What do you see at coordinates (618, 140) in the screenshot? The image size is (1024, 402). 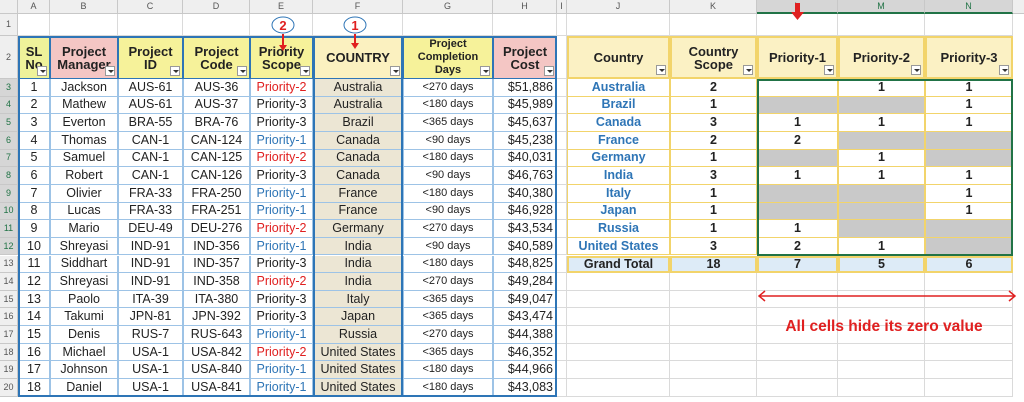 I see `pivot-cell: France` at bounding box center [618, 140].